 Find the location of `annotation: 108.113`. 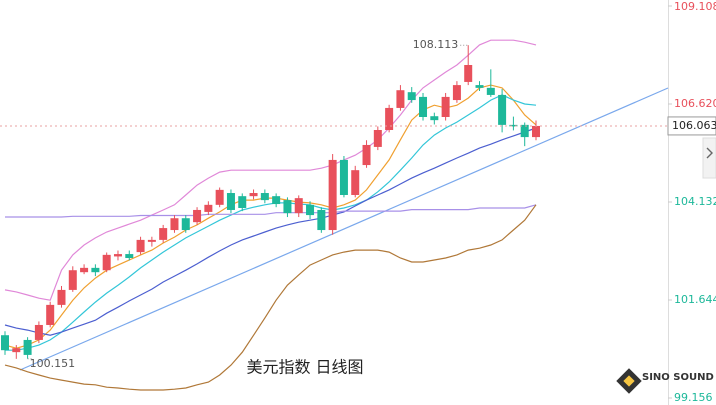

annotation: 108.113 is located at coordinates (436, 44).